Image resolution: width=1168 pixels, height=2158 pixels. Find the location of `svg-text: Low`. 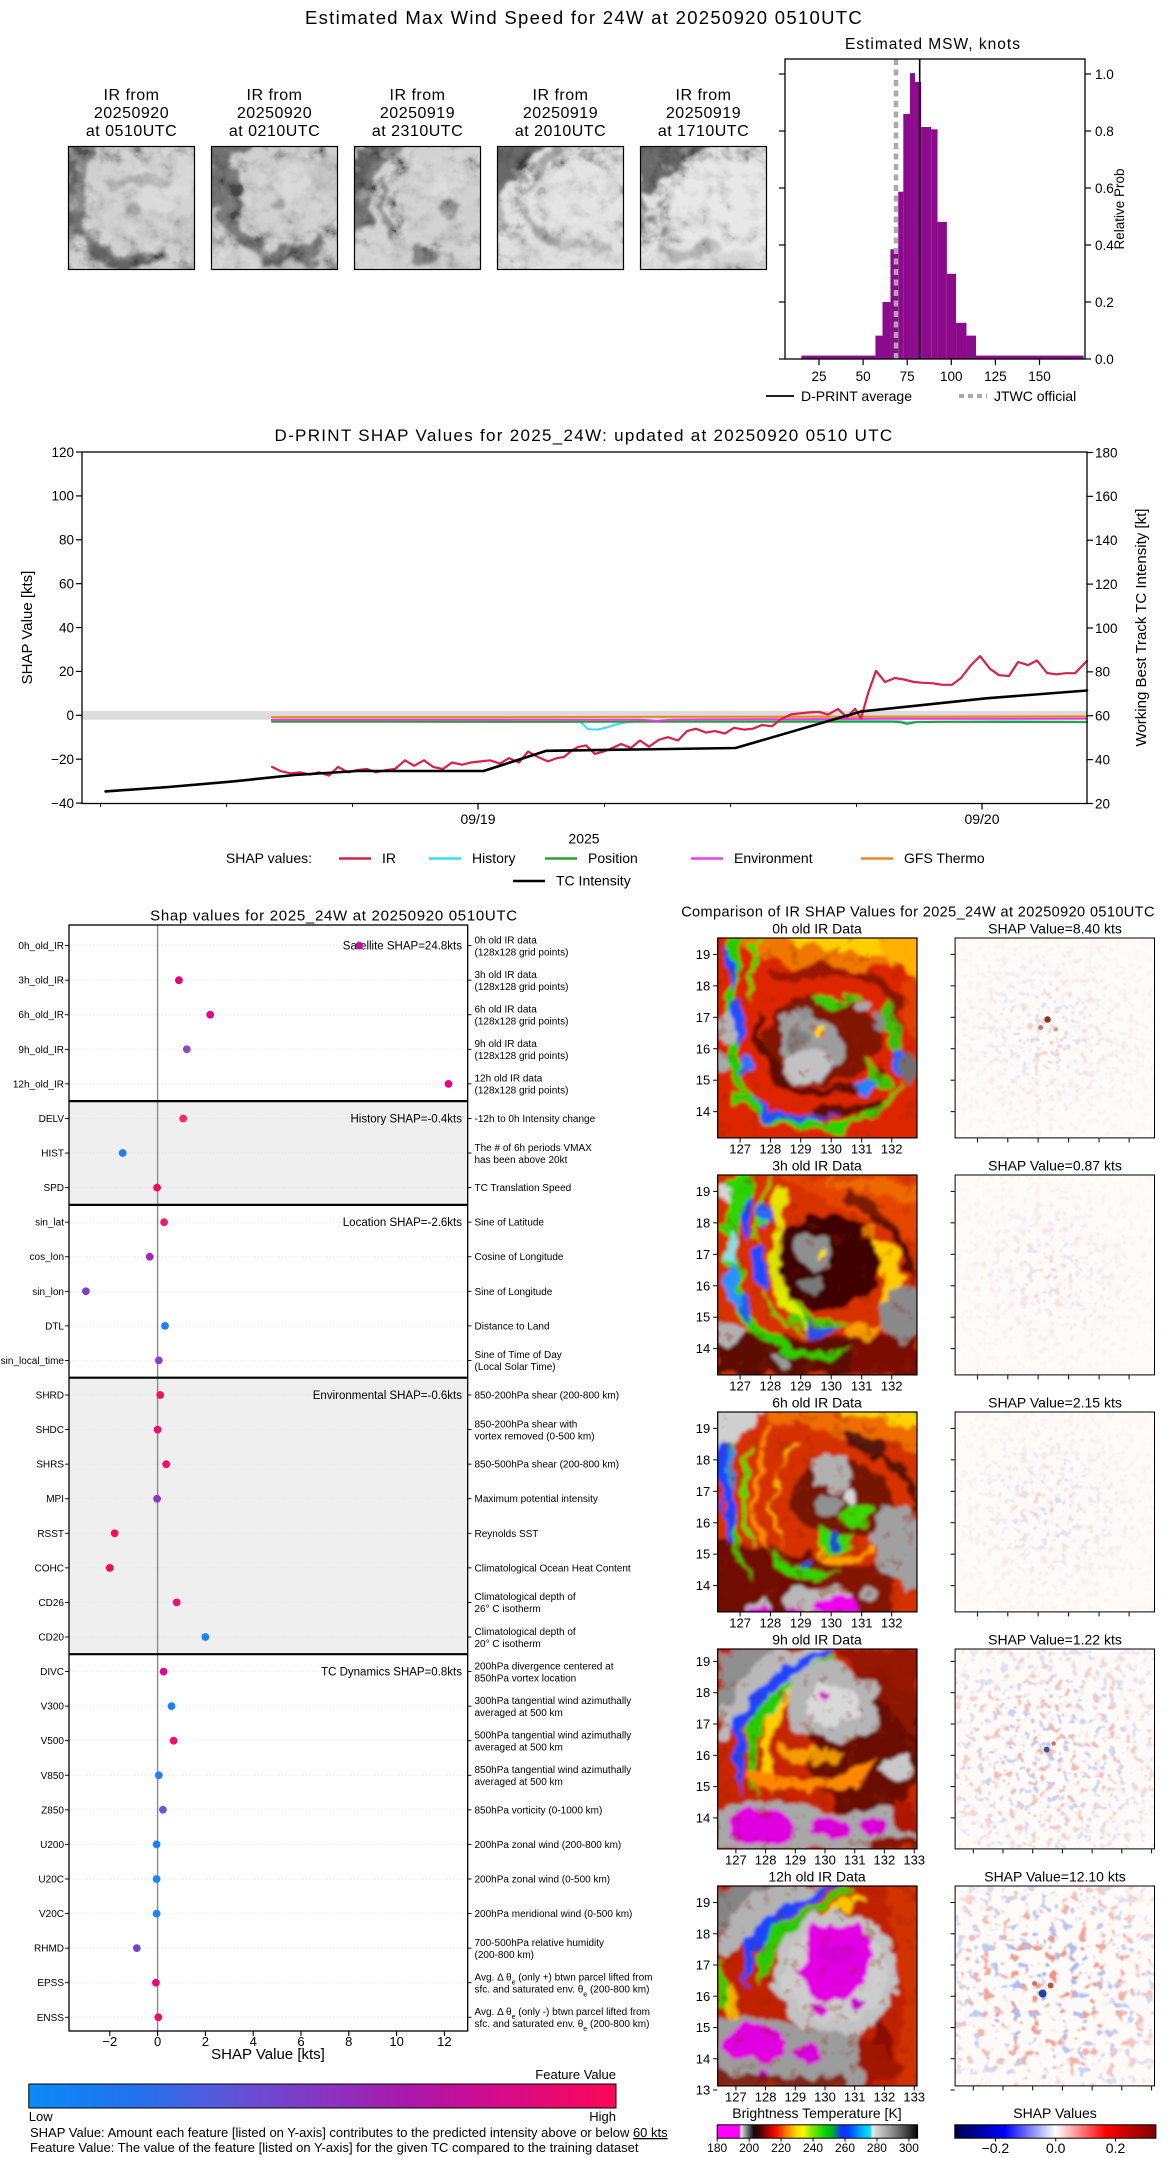

svg-text: Low is located at coordinates (41, 2116).